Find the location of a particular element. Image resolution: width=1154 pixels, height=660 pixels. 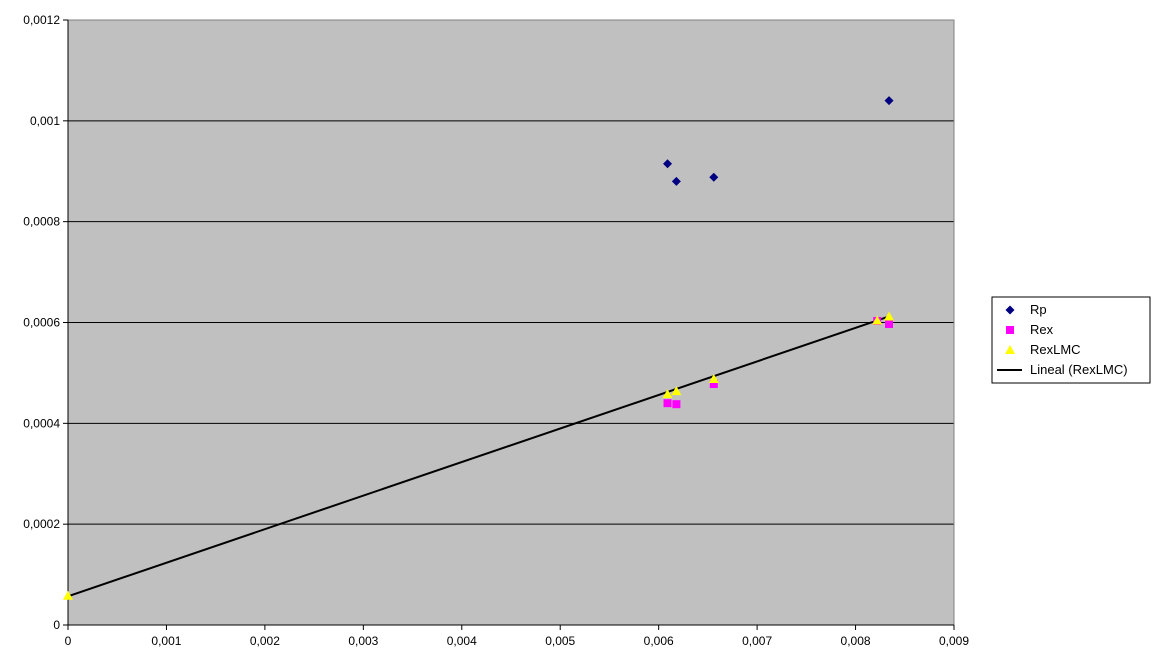

y-tick-label: 0,001 is located at coordinates (45, 121).